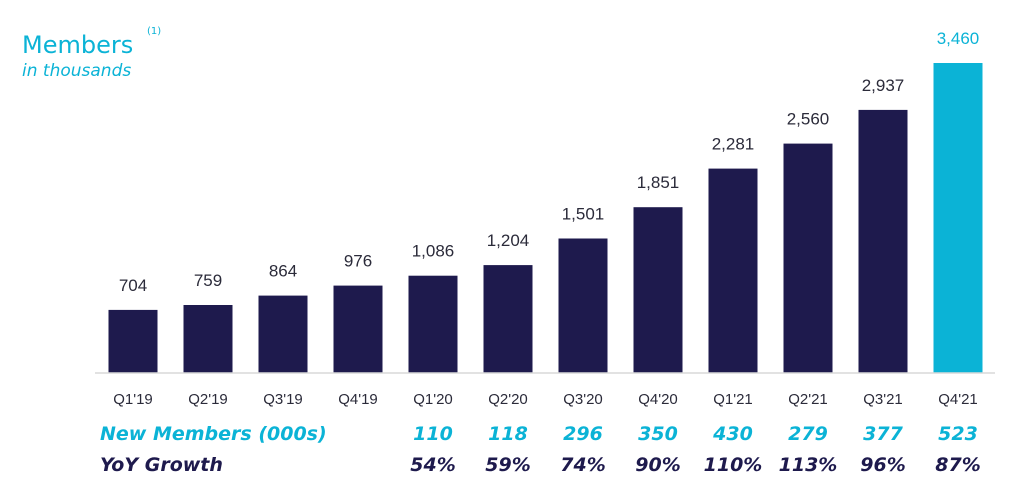 Image resolution: width=1024 pixels, height=483 pixels. What do you see at coordinates (283, 271) in the screenshot?
I see `bar-value-label: 864` at bounding box center [283, 271].